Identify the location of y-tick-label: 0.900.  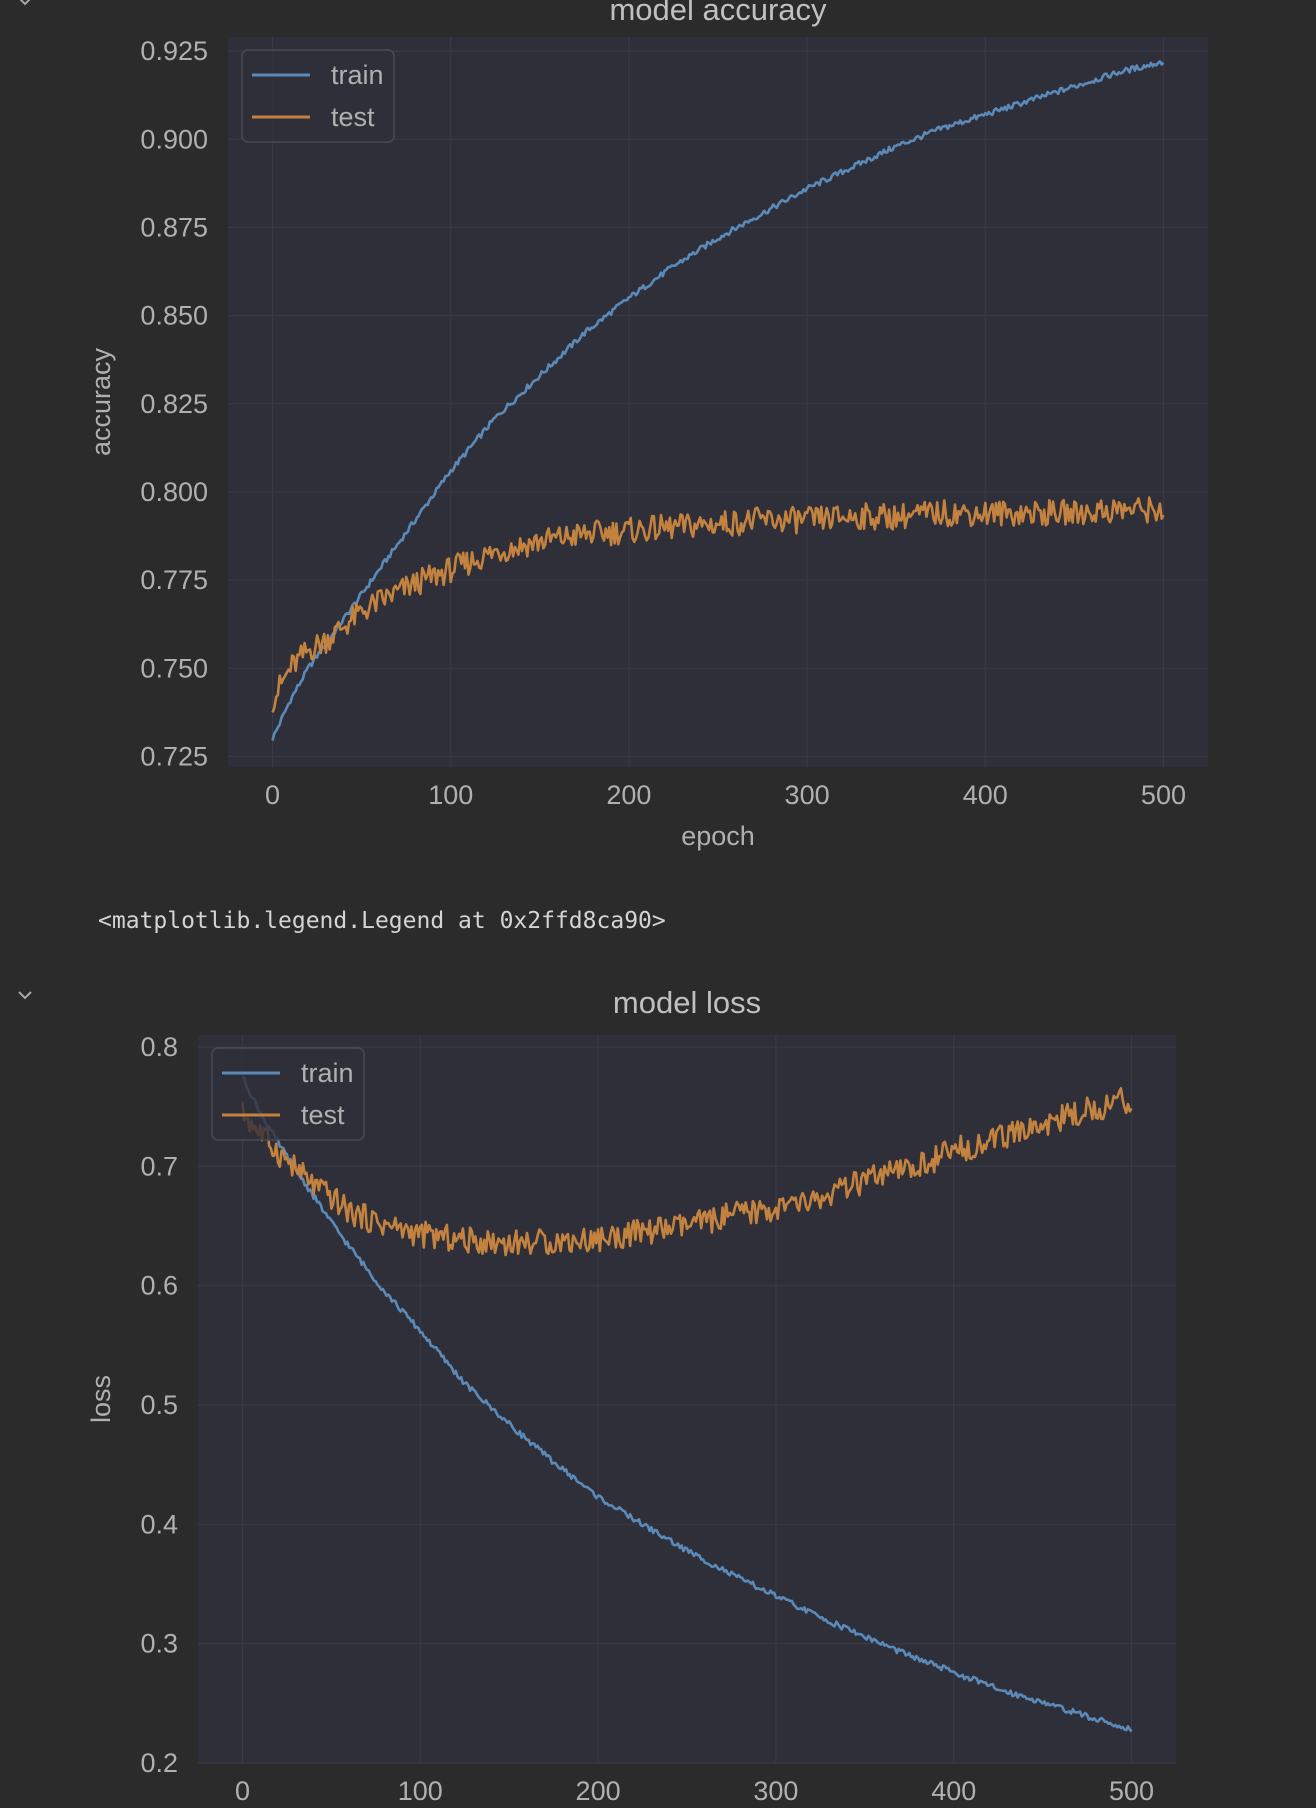
(174, 139).